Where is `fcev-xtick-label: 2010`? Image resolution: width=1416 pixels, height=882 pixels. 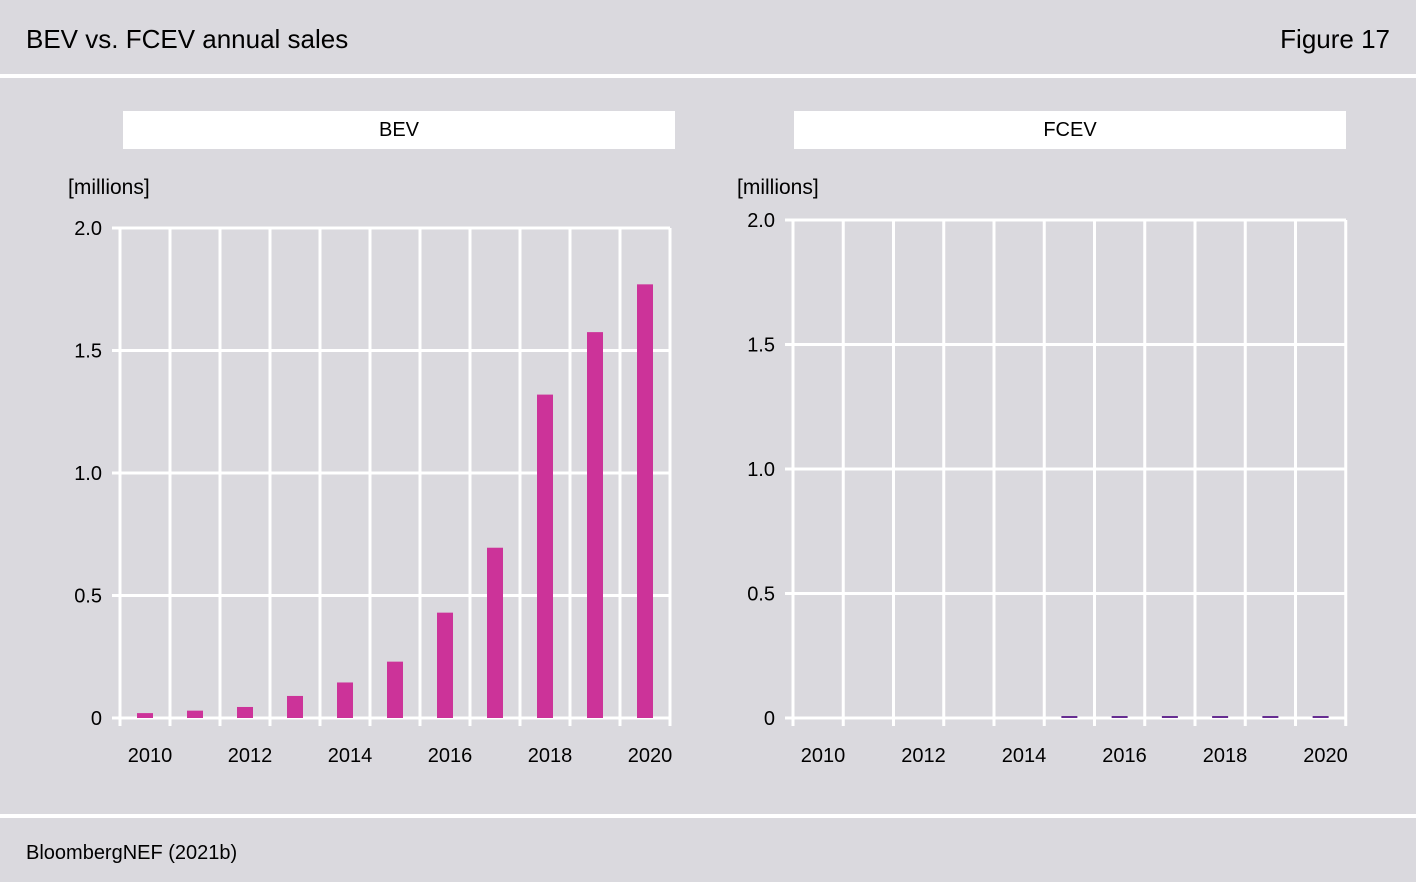
fcev-xtick-label: 2010 is located at coordinates (823, 756).